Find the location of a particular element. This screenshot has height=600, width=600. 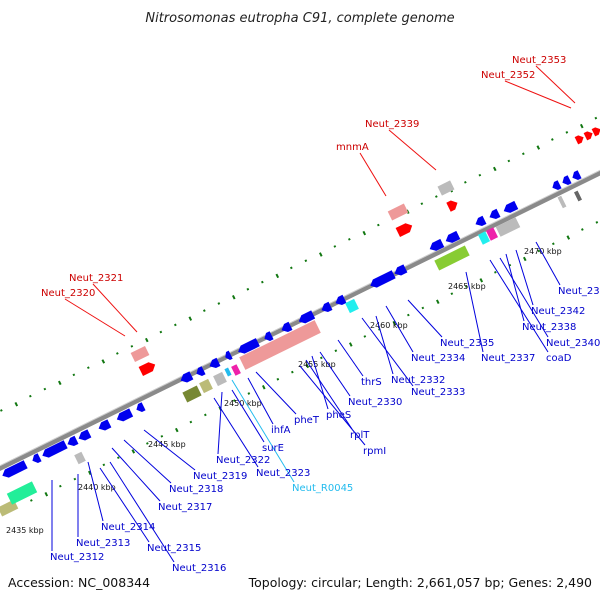

gene-label: surE is located at coordinates (273, 448).